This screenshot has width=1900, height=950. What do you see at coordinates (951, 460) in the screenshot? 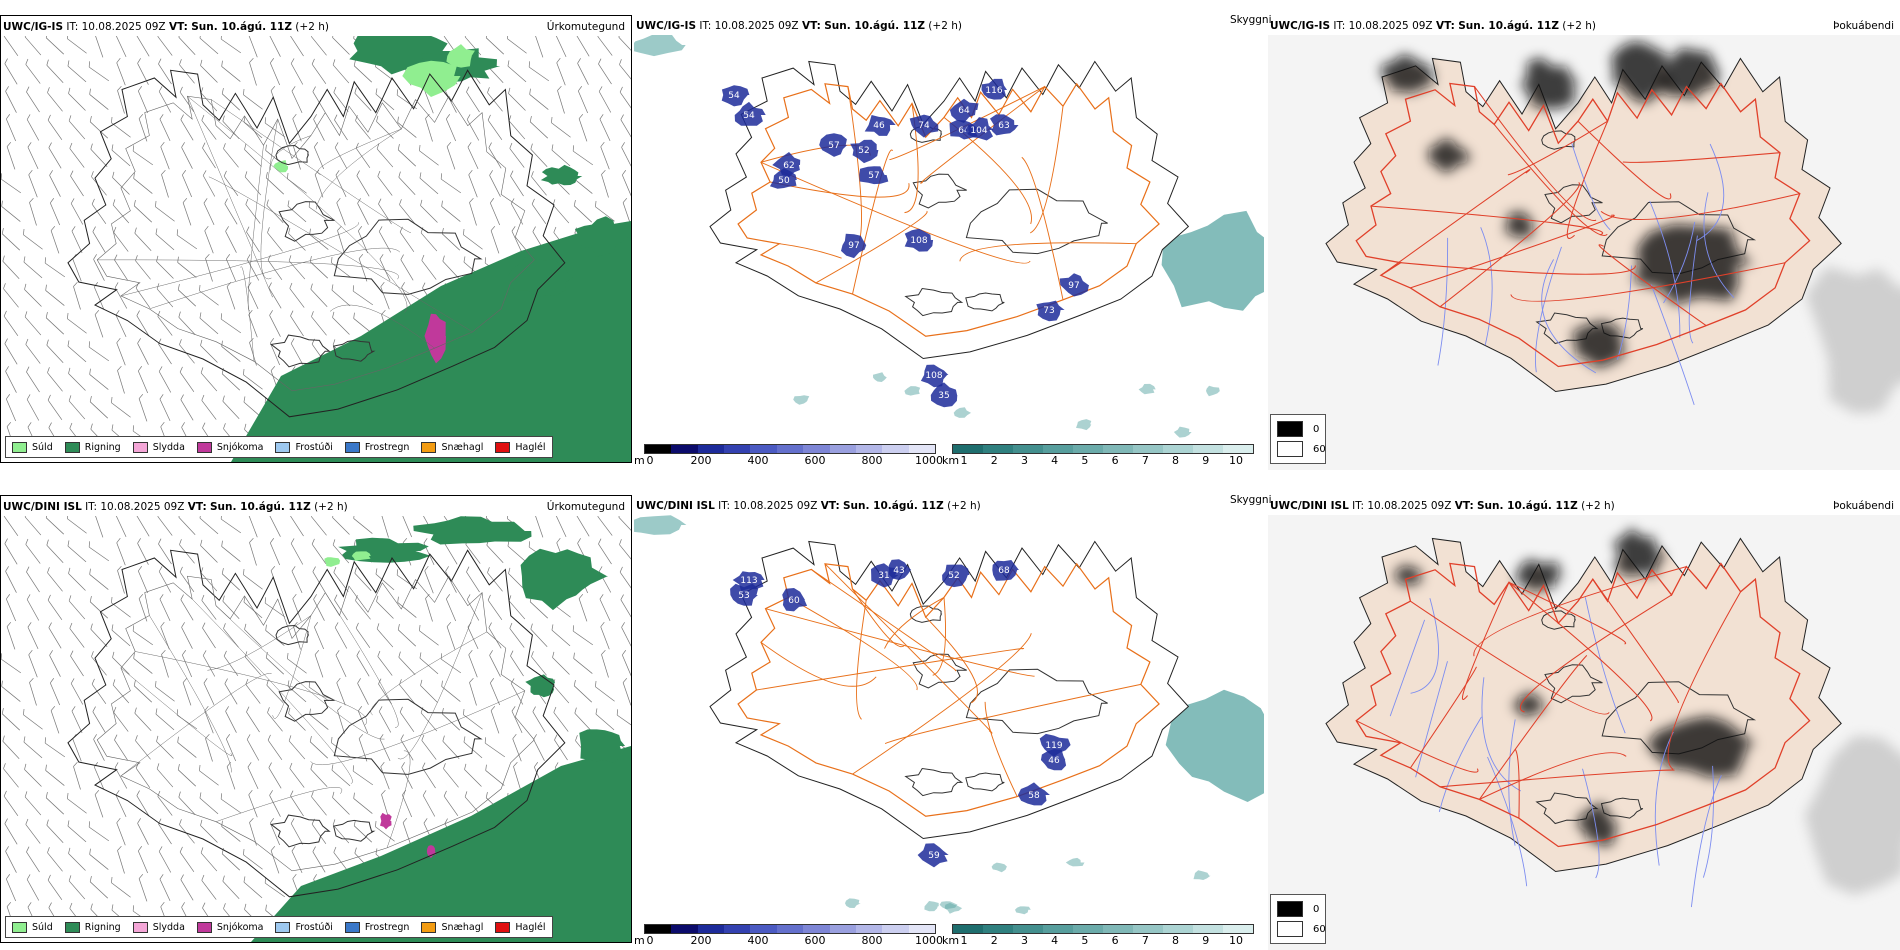
I see `colorbar-unit: km` at bounding box center [951, 460].